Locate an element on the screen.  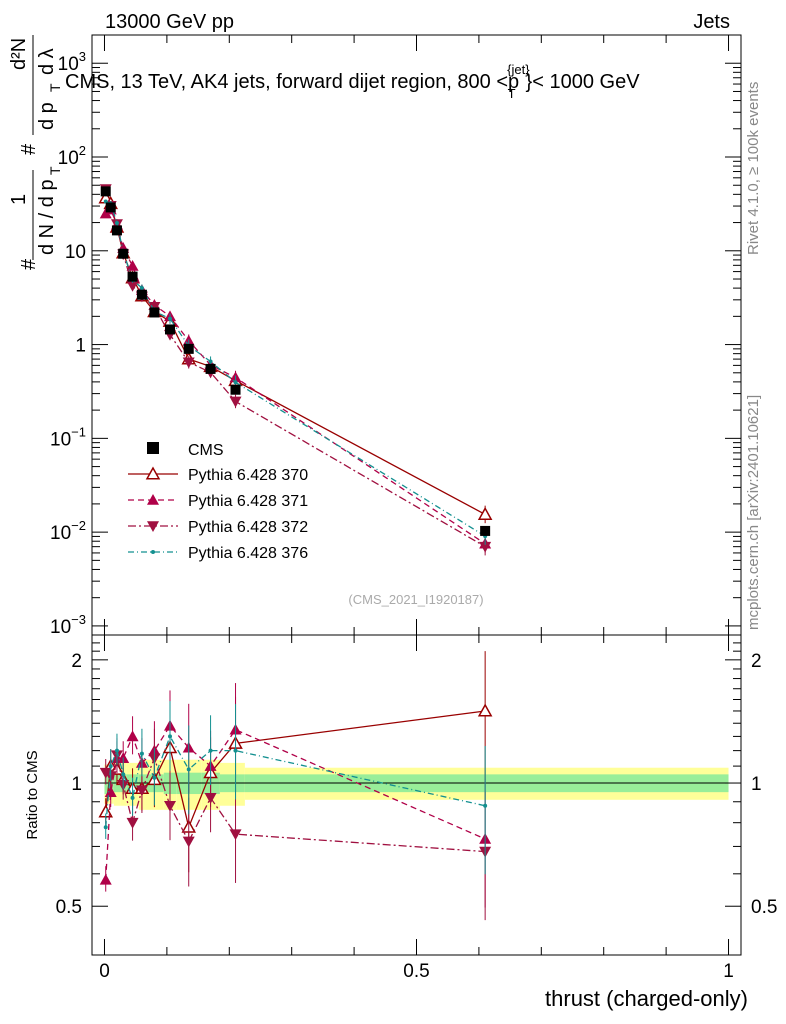
y-tick-label: 10² is located at coordinates (72, 156).